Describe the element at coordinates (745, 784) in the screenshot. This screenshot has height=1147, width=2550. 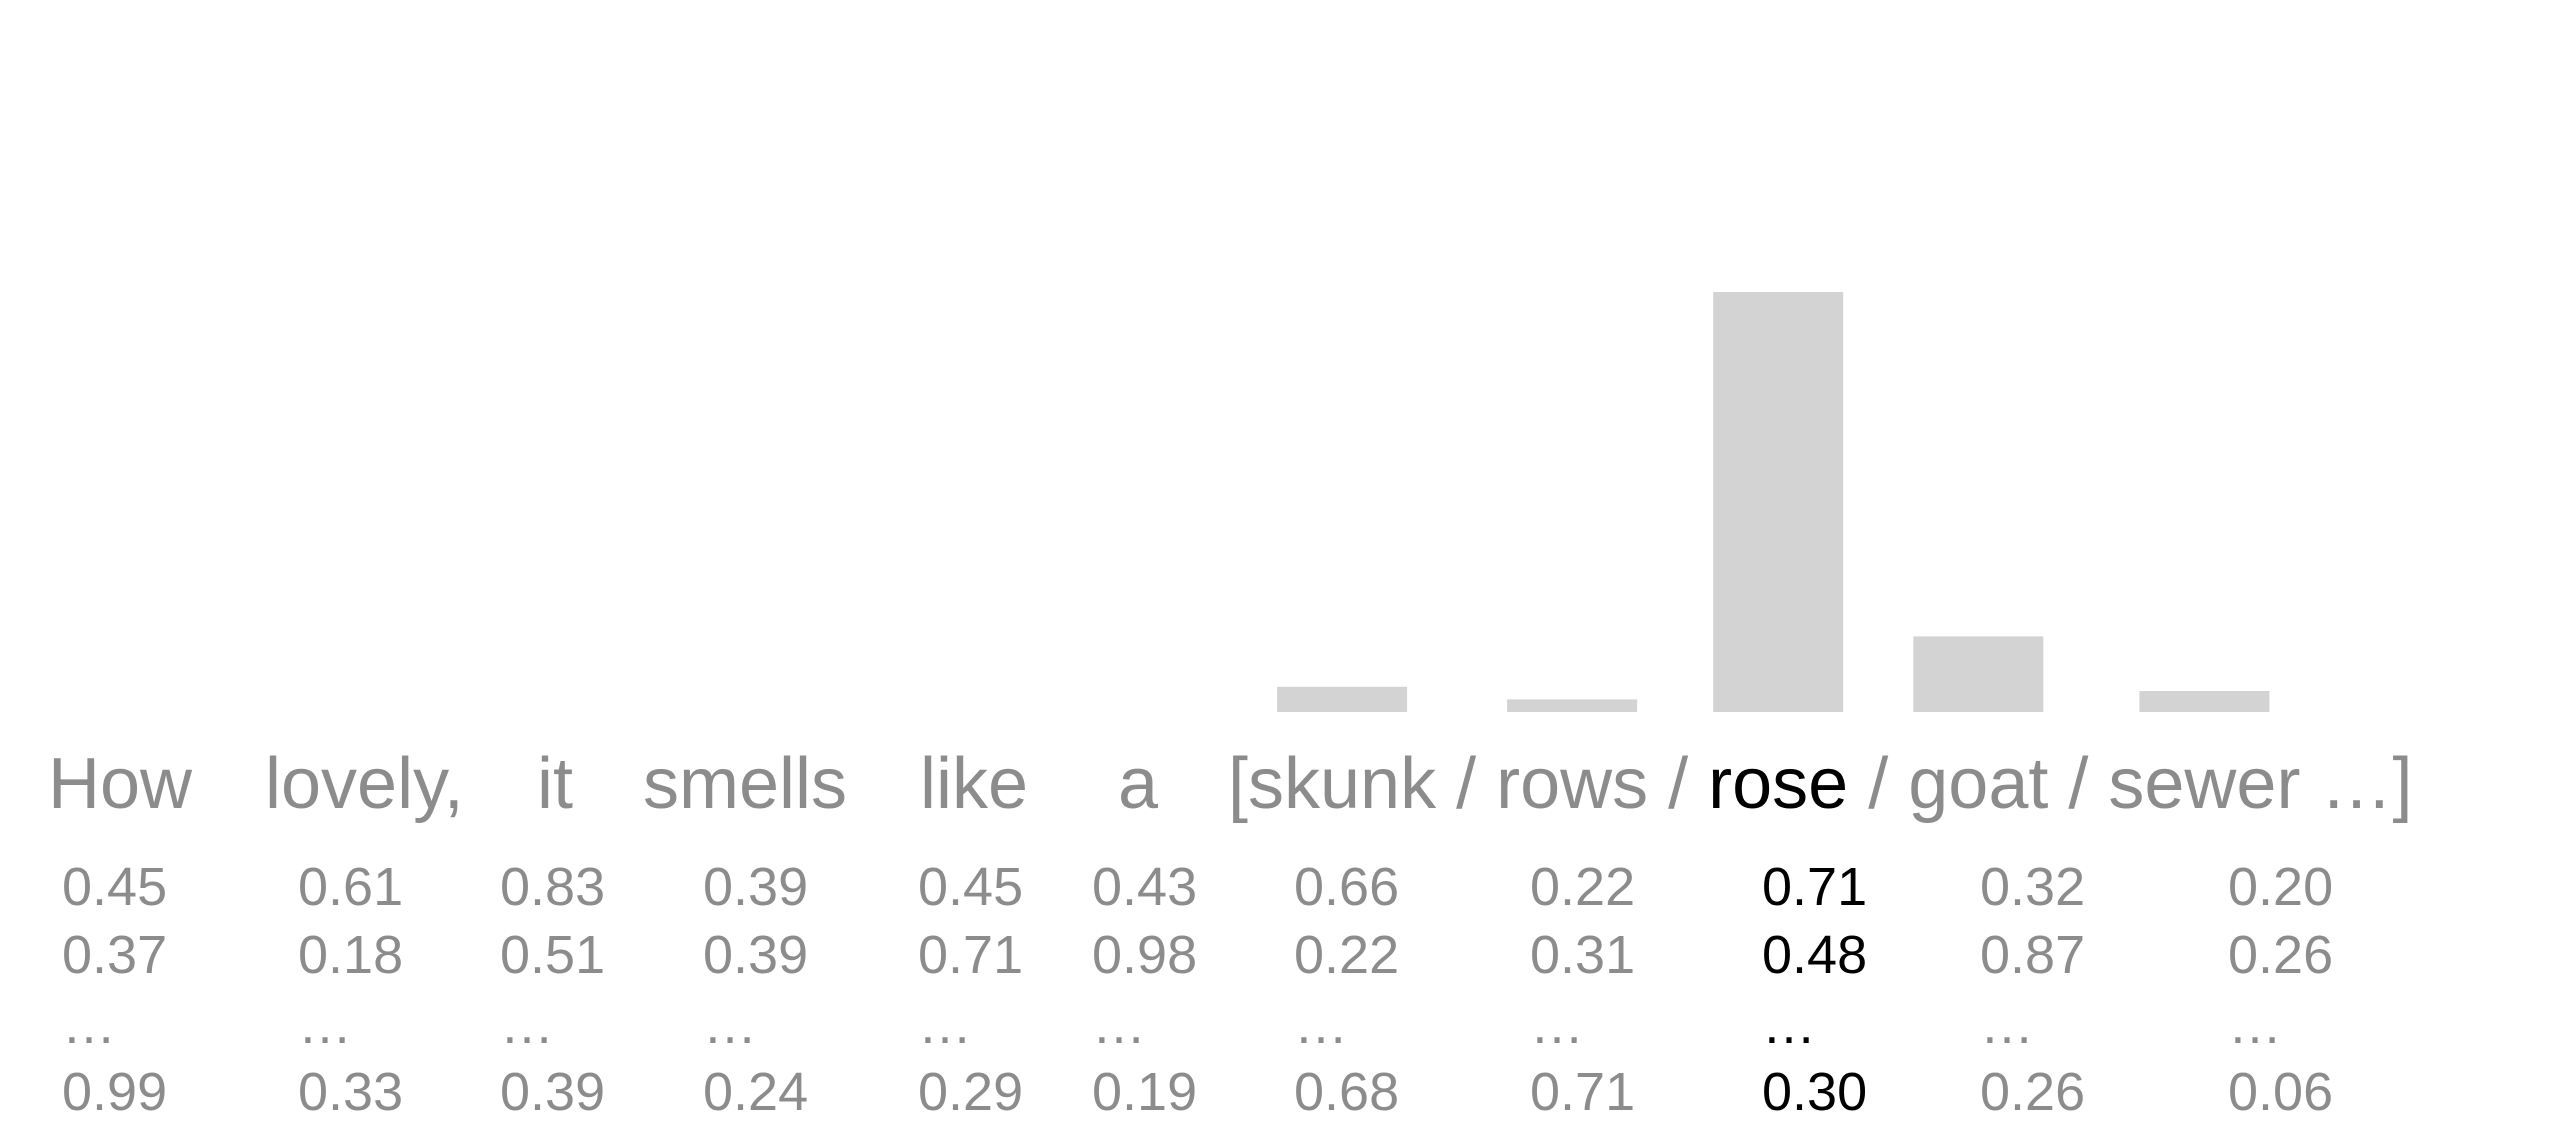
I see `sentence-word: smells` at that location.